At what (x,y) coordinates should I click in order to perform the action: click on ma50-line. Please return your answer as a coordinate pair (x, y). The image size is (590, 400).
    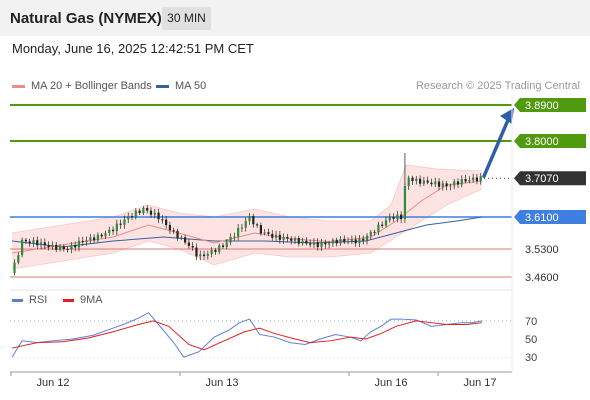
    Looking at the image, I should click on (247, 232).